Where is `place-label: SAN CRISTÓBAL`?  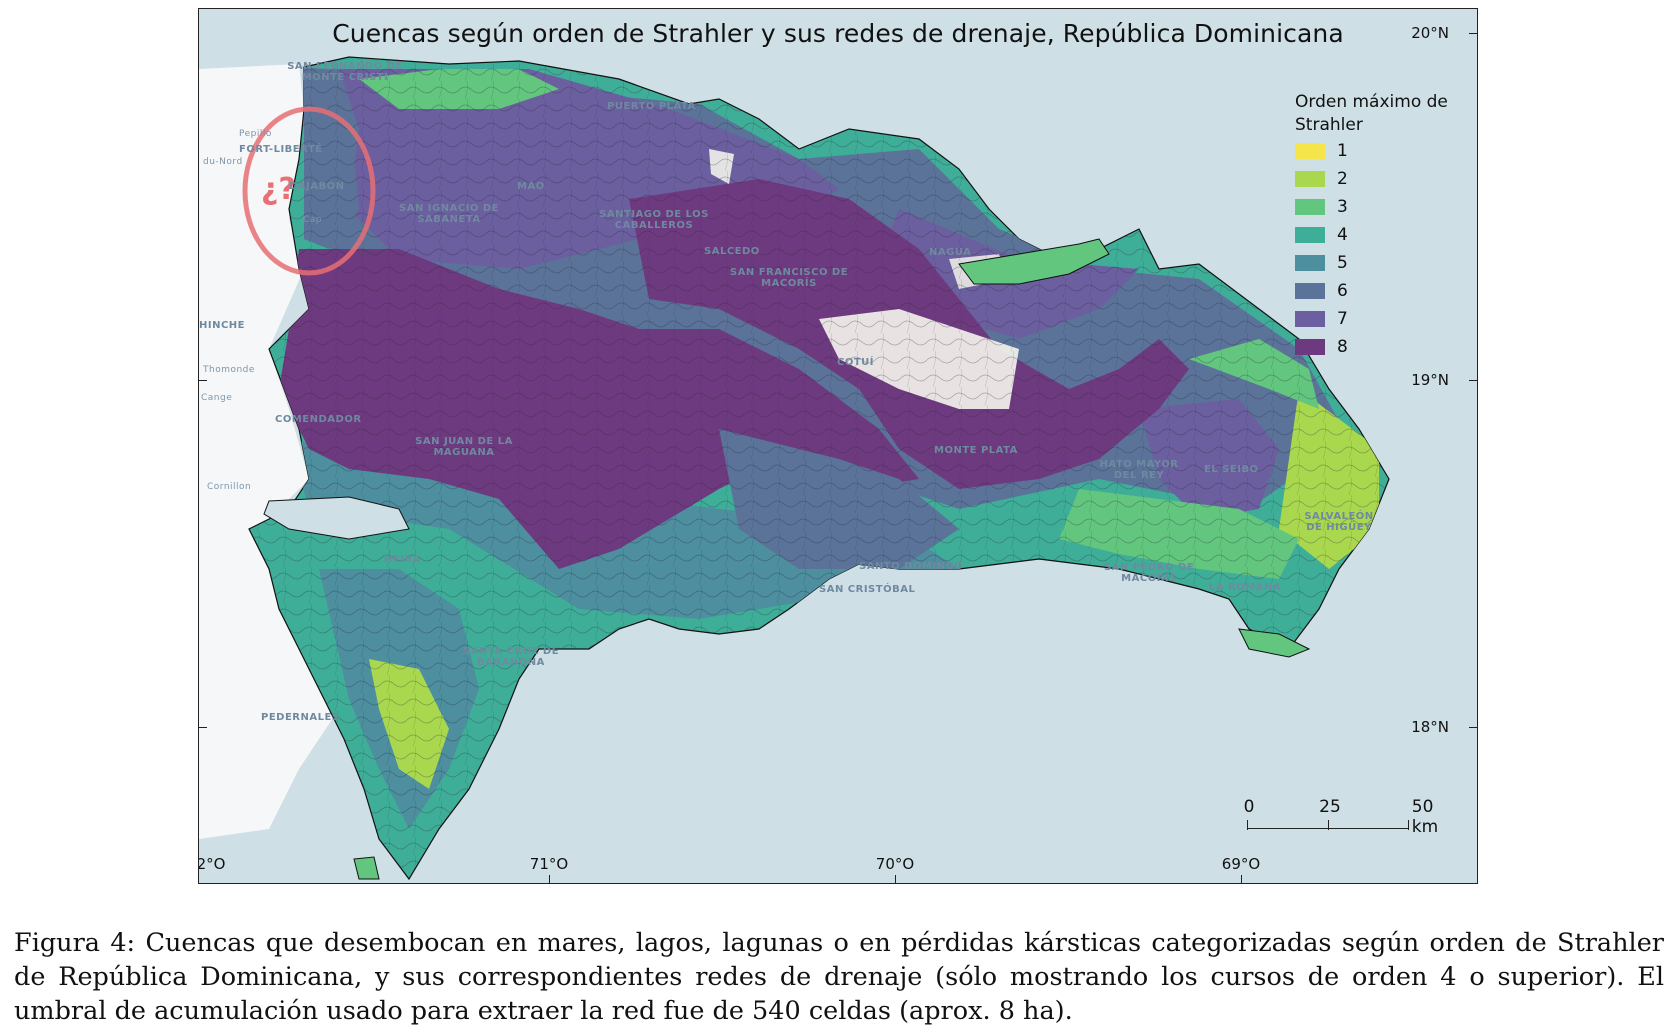
place-label: SAN CRISTÓBAL is located at coordinates (867, 589).